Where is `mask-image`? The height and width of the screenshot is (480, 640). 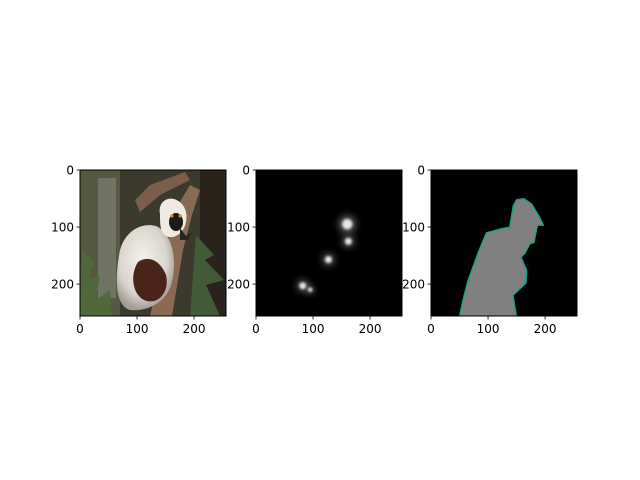
mask-image is located at coordinates (504, 243).